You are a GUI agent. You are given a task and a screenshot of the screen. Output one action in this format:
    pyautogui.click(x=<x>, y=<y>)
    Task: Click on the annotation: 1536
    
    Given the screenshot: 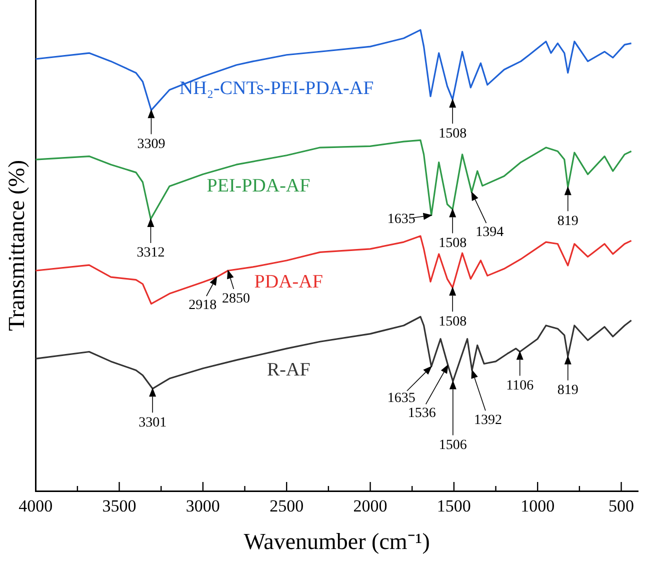 What is the action you would take?
    pyautogui.click(x=422, y=413)
    